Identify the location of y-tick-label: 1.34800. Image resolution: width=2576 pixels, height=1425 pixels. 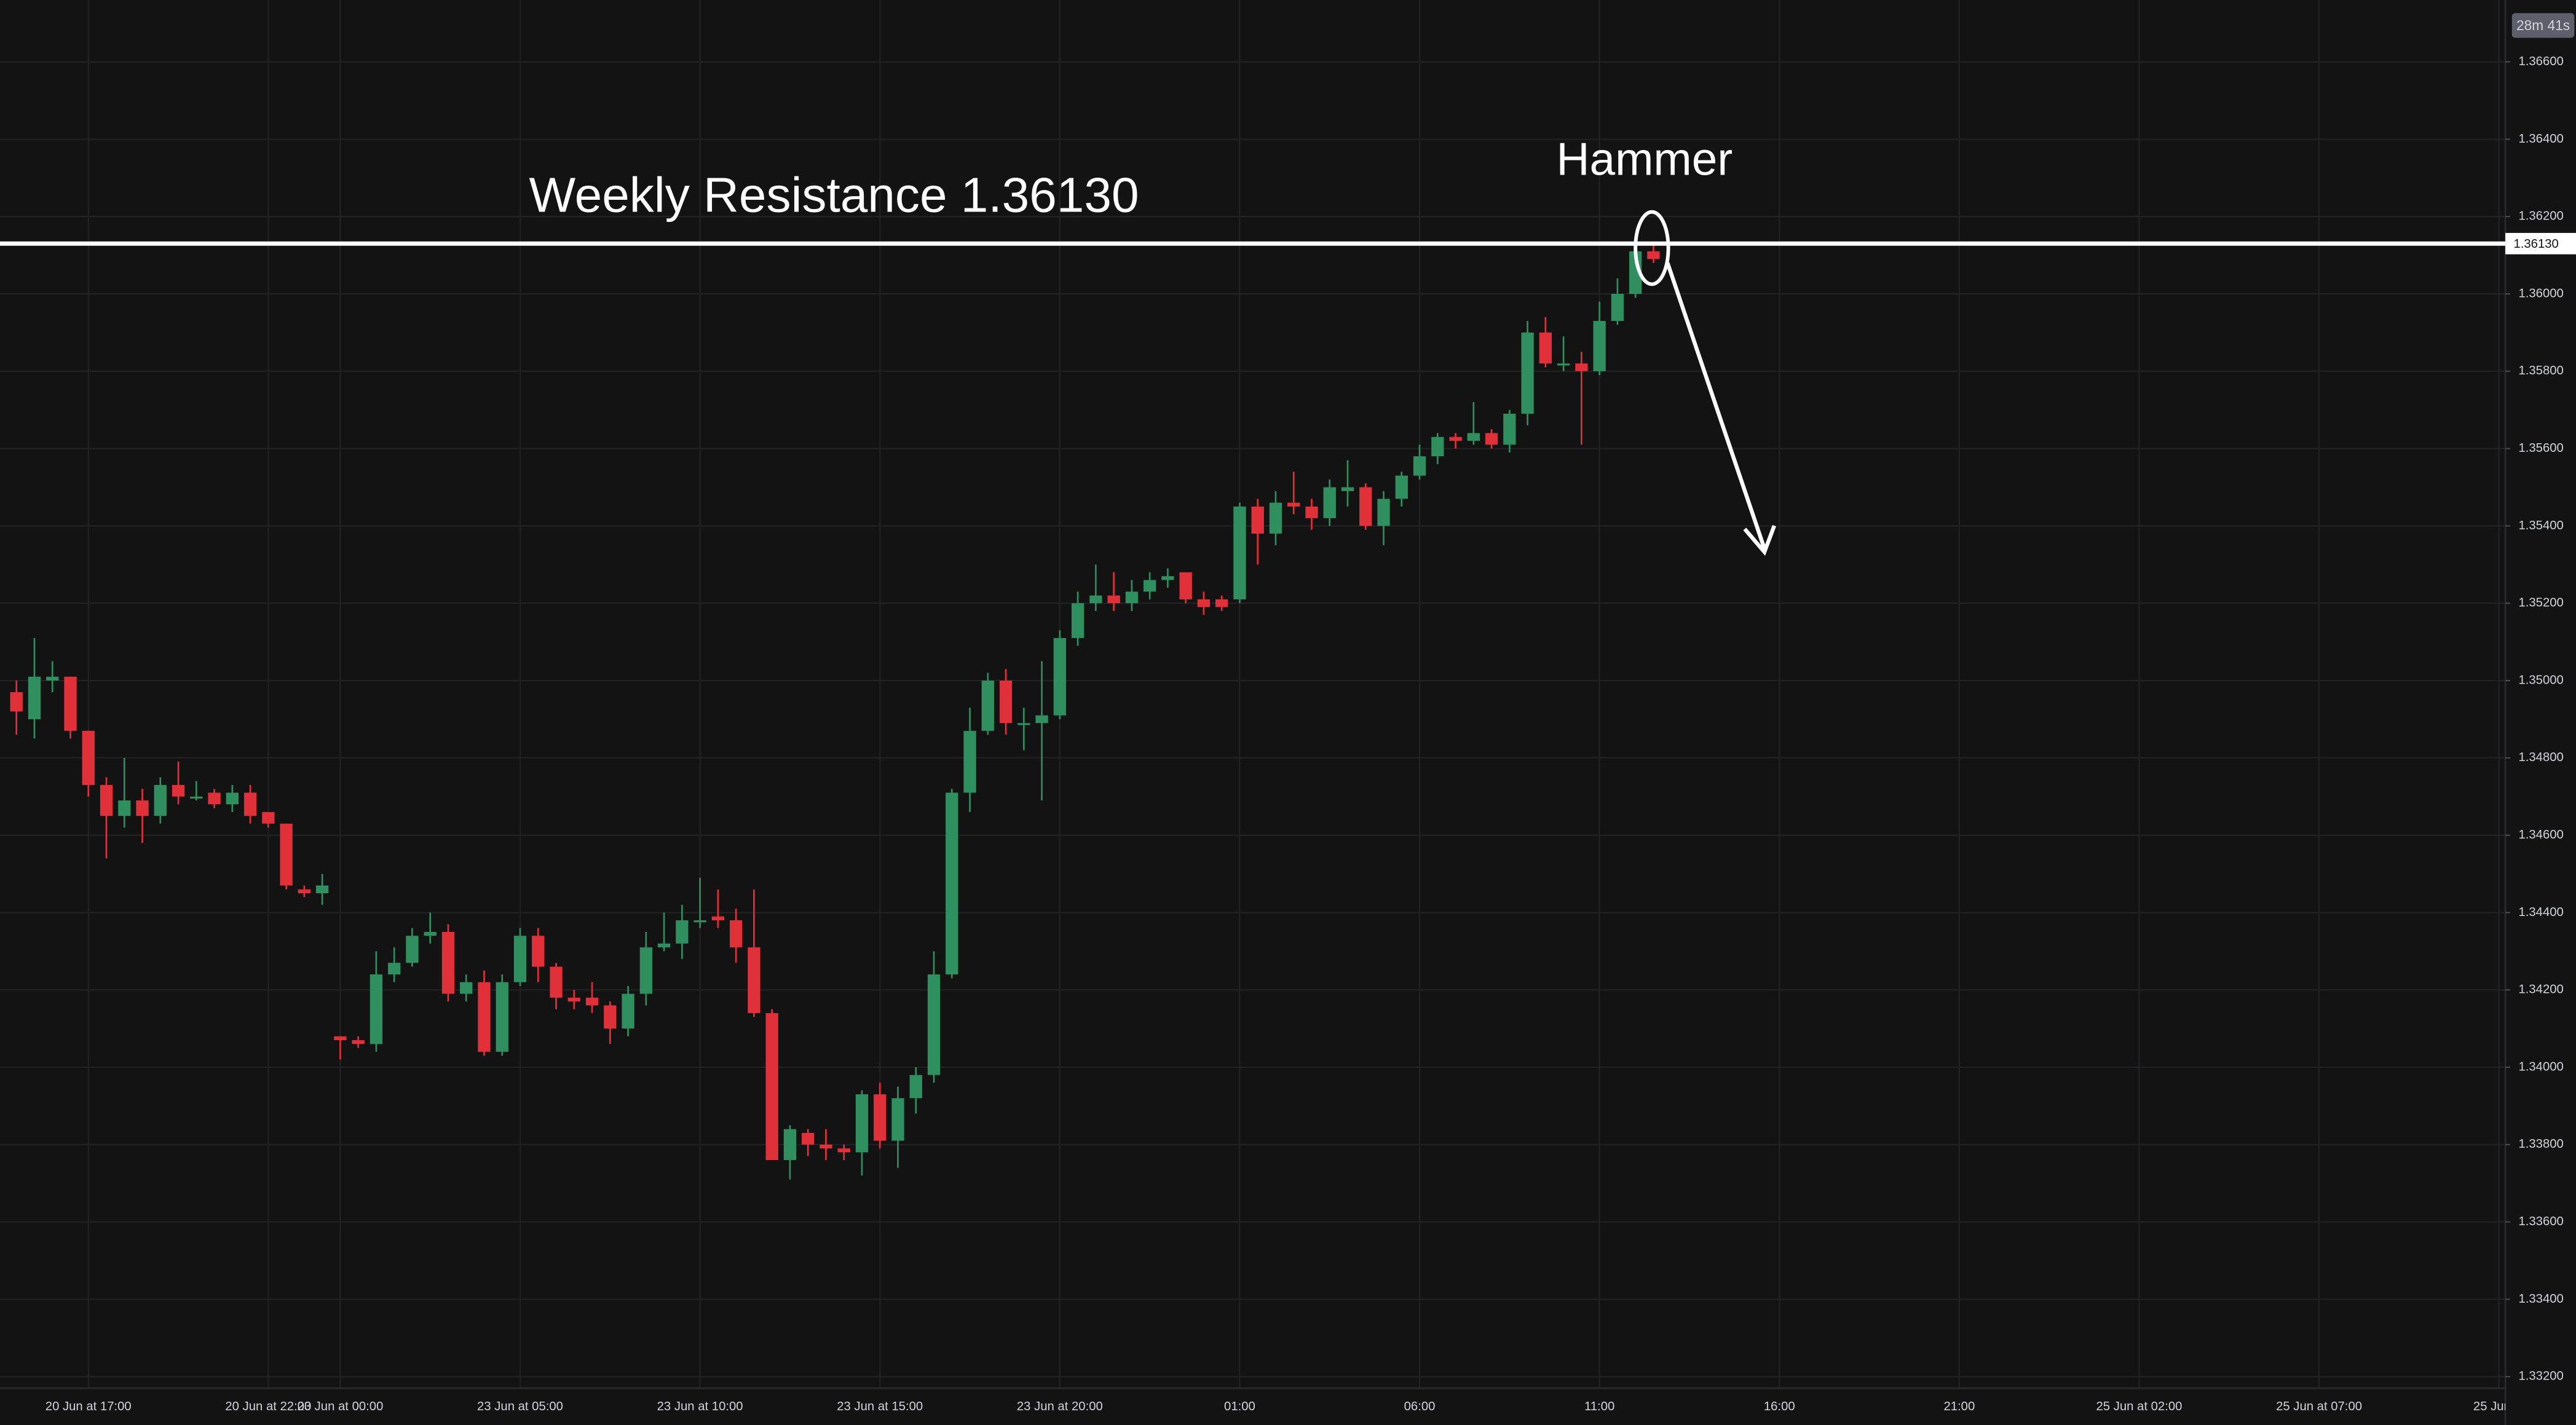
(2540, 757).